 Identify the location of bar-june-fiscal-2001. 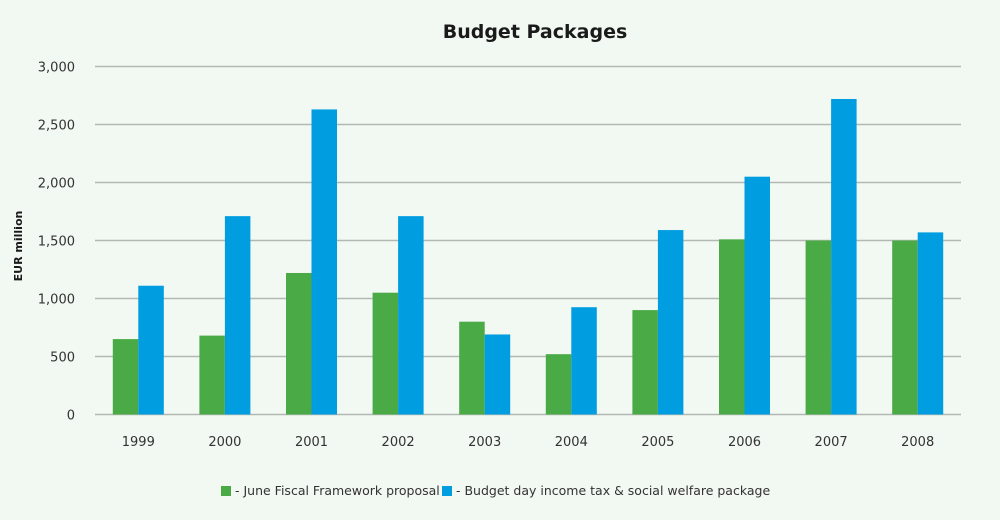
(299, 343).